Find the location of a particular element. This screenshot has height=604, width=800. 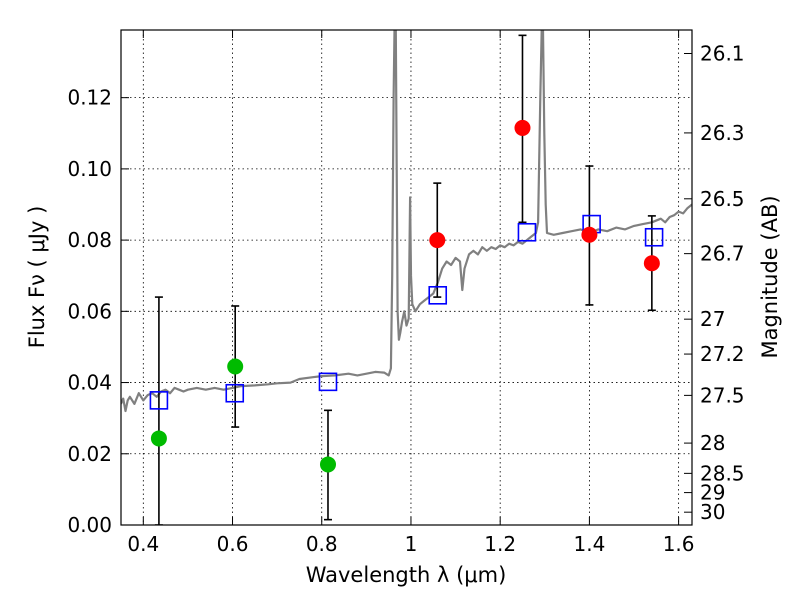

right-axis-tick-label: 26.1 is located at coordinates (722, 54).